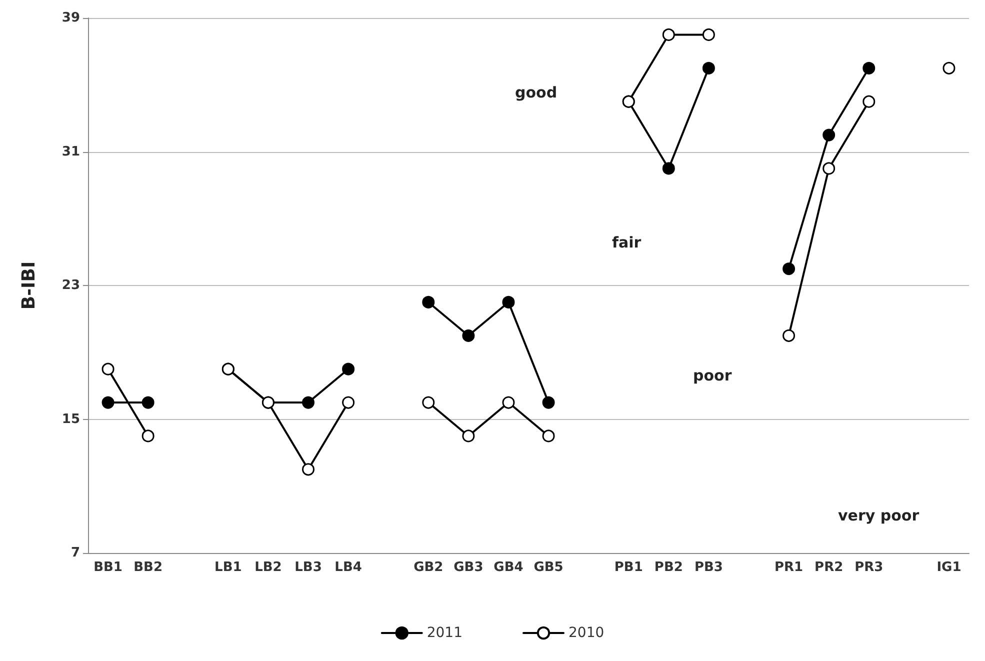 The width and height of the screenshot is (985, 661). What do you see at coordinates (549, 567) in the screenshot?
I see `x-tick-label: GB5` at bounding box center [549, 567].